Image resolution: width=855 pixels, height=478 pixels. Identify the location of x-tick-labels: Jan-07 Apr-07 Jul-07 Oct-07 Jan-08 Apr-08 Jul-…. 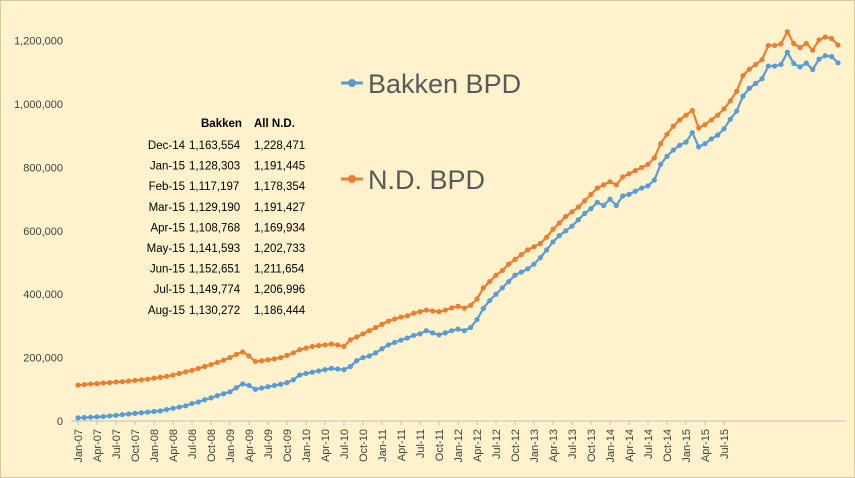
(402, 446).